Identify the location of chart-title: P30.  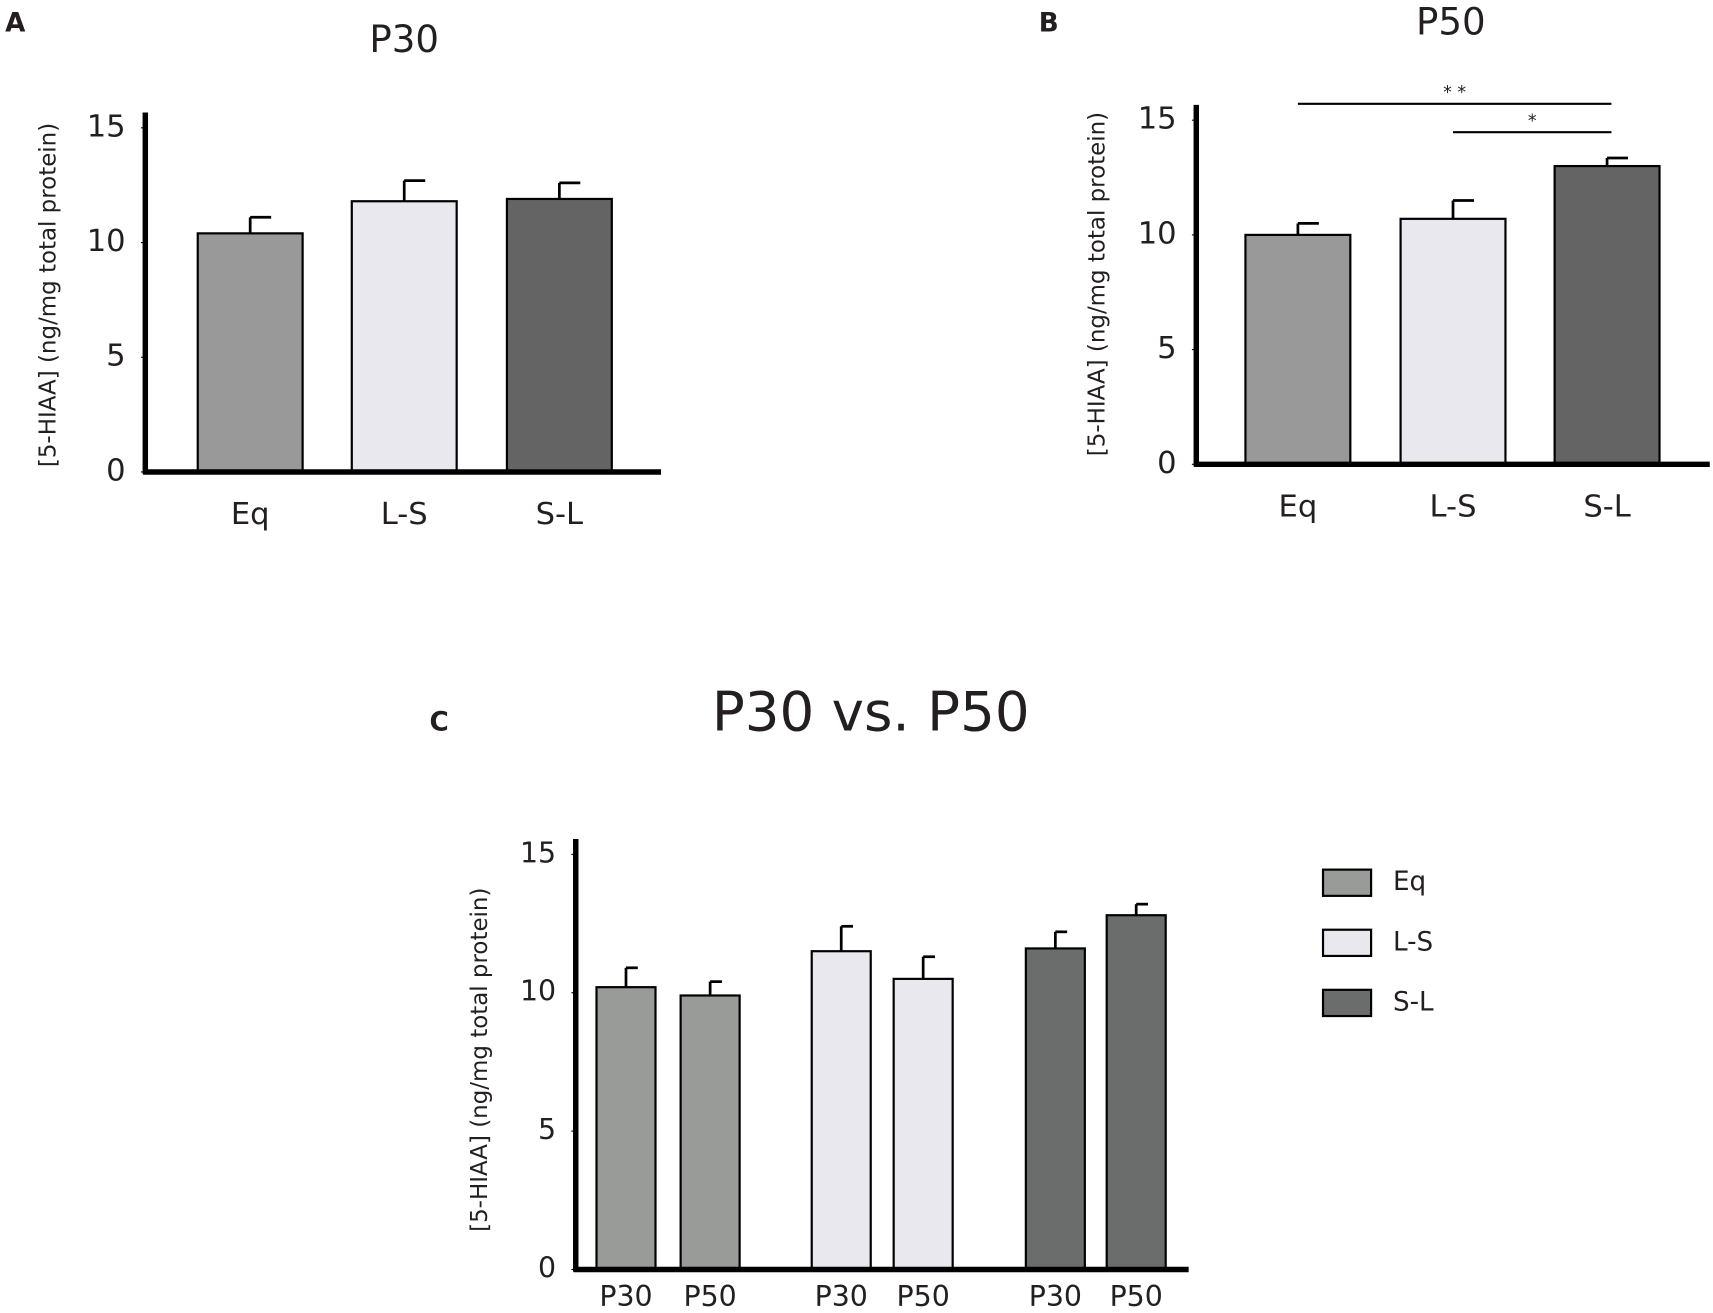
(404, 39).